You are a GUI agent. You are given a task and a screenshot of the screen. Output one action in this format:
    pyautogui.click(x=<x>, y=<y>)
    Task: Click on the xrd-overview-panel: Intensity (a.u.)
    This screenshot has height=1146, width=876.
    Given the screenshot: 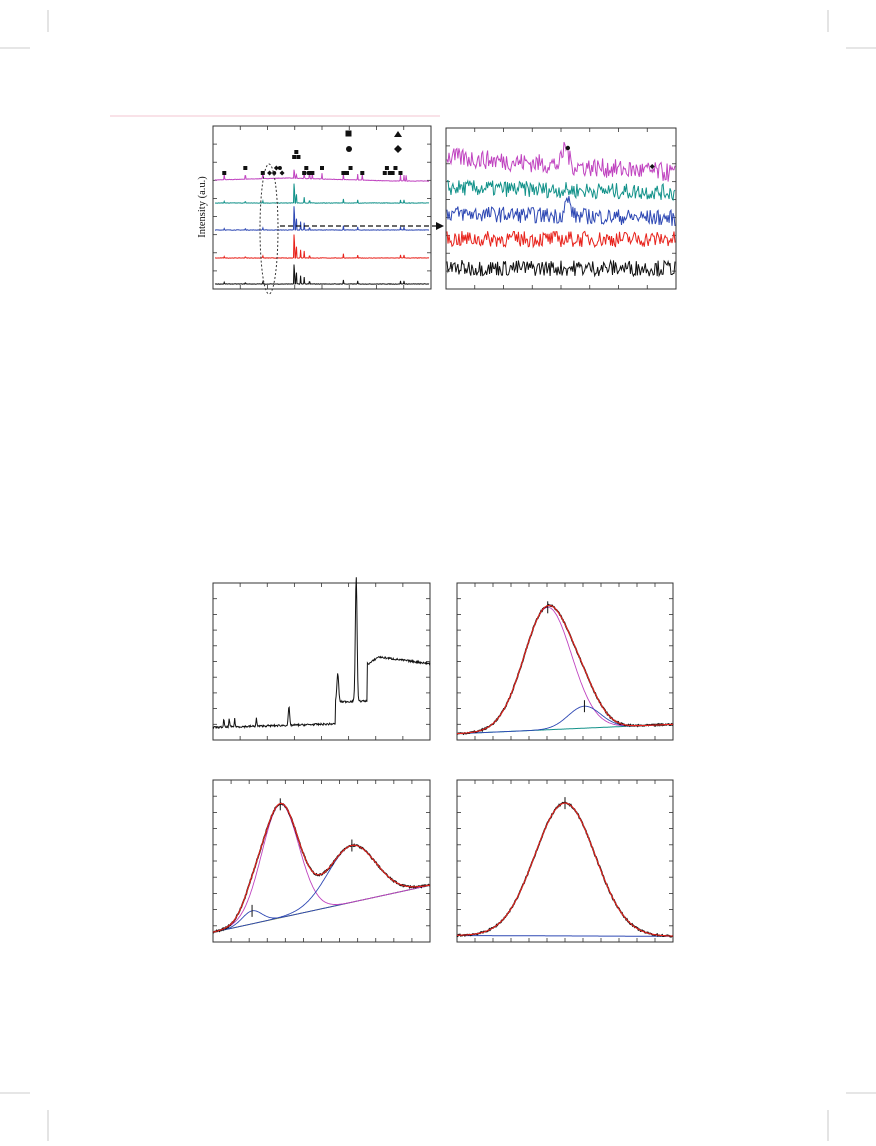 What is the action you would take?
    pyautogui.click(x=314, y=210)
    